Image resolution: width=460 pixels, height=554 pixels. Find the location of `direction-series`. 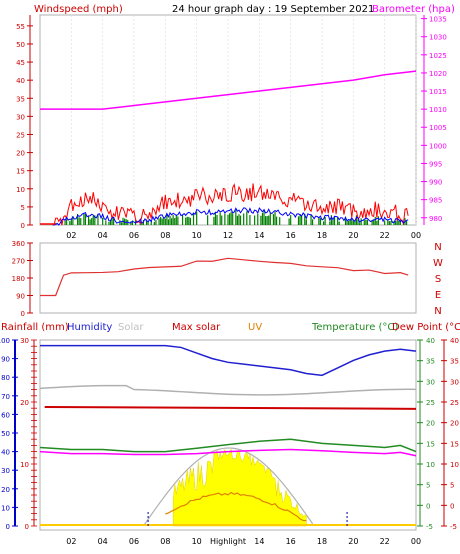

direction-series is located at coordinates (224, 277).